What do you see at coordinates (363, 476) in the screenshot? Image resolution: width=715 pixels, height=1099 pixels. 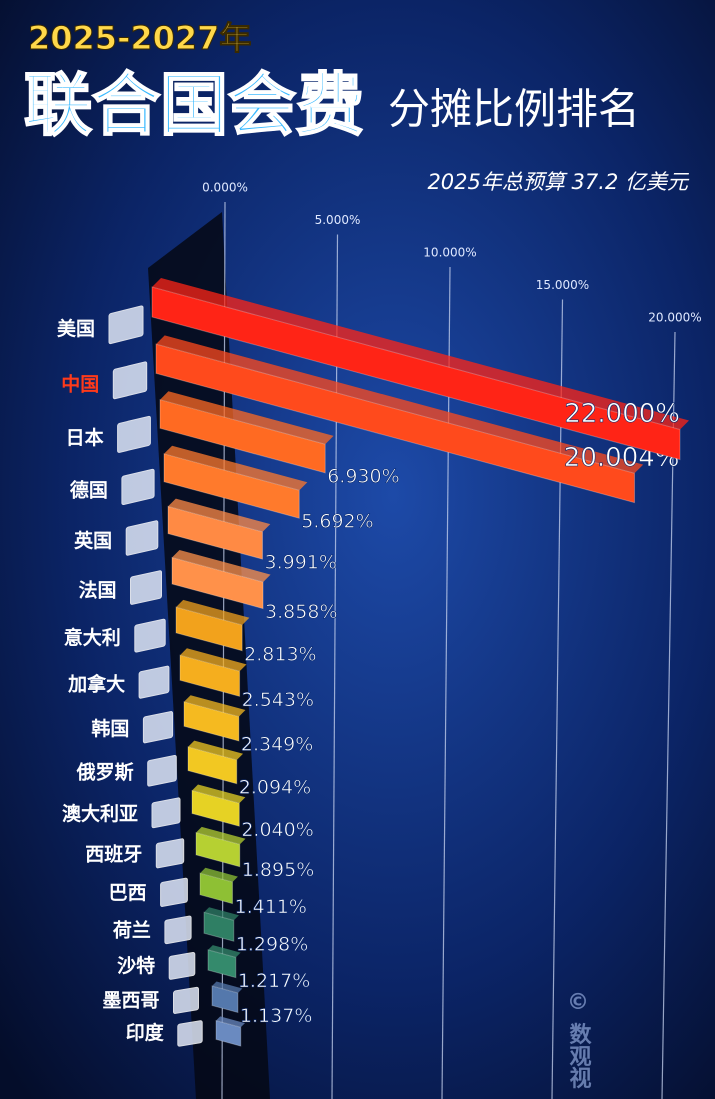 I see `value-label: 6.930%` at bounding box center [363, 476].